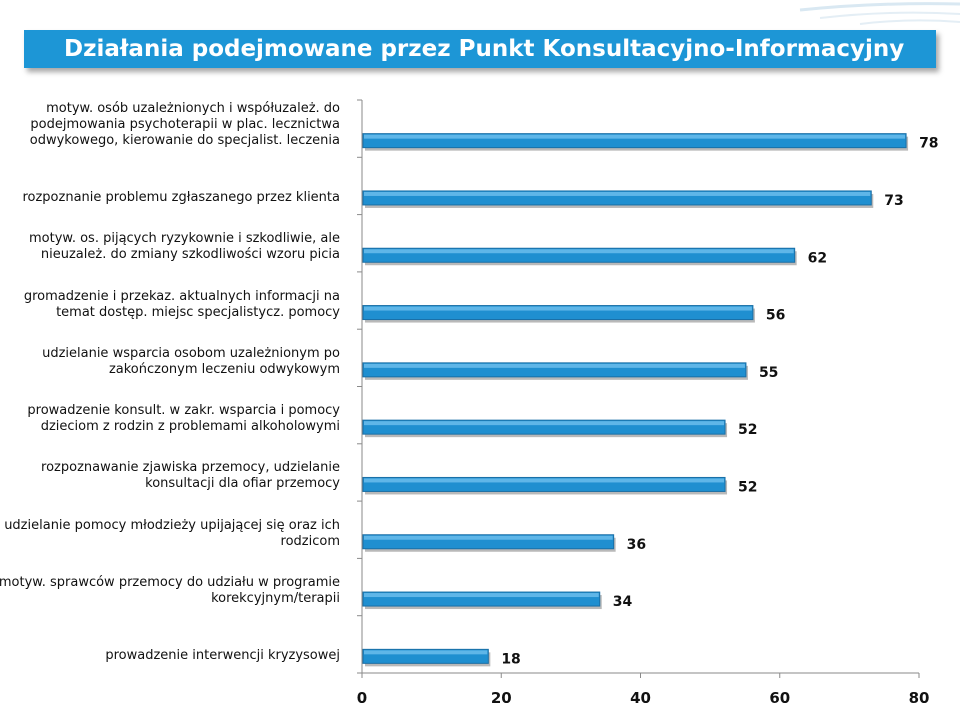 The image size is (960, 720). What do you see at coordinates (768, 373) in the screenshot?
I see `data-label: 55` at bounding box center [768, 373].